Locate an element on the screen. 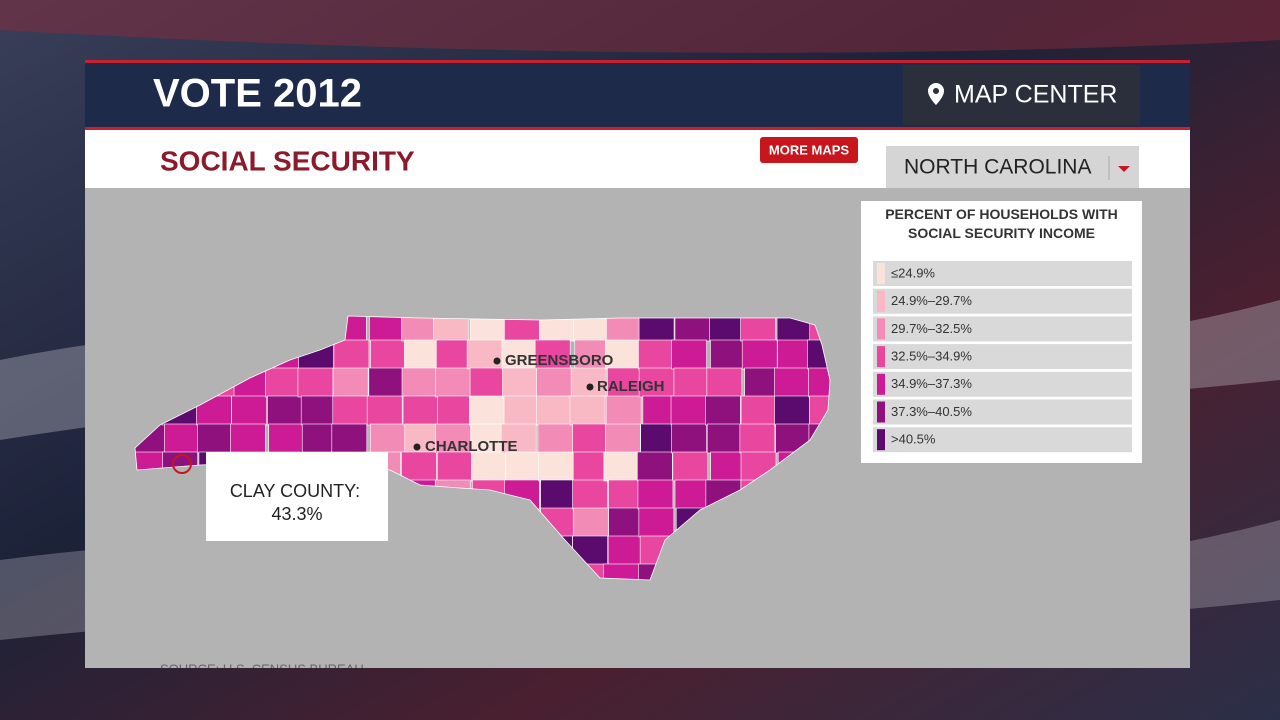 The image size is (1280, 720). map-center-button: MAP CENTER is located at coordinates (1021, 95).